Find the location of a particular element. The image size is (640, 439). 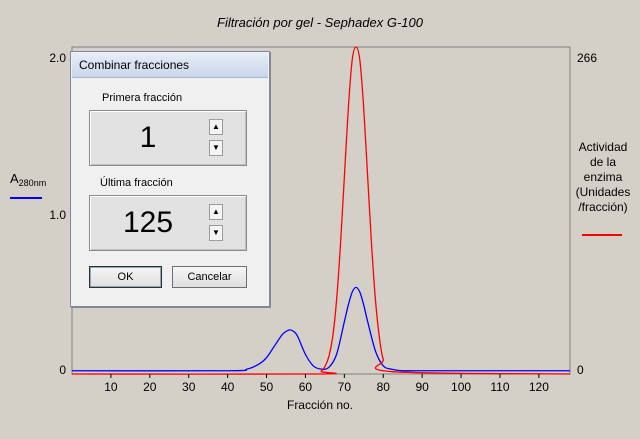

last-fraction-down-button: ▼ is located at coordinates (216, 233).